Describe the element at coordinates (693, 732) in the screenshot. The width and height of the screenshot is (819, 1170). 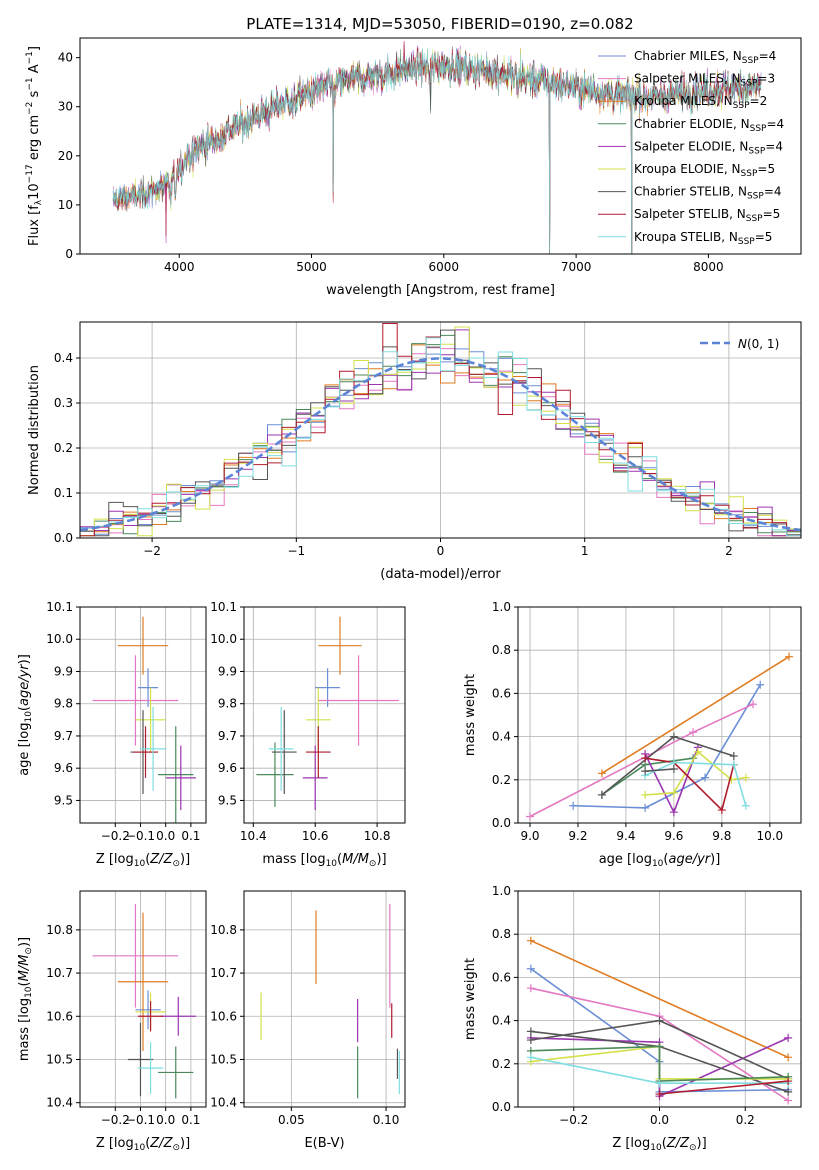
I see `weight-marker-salpeter-miles` at that location.